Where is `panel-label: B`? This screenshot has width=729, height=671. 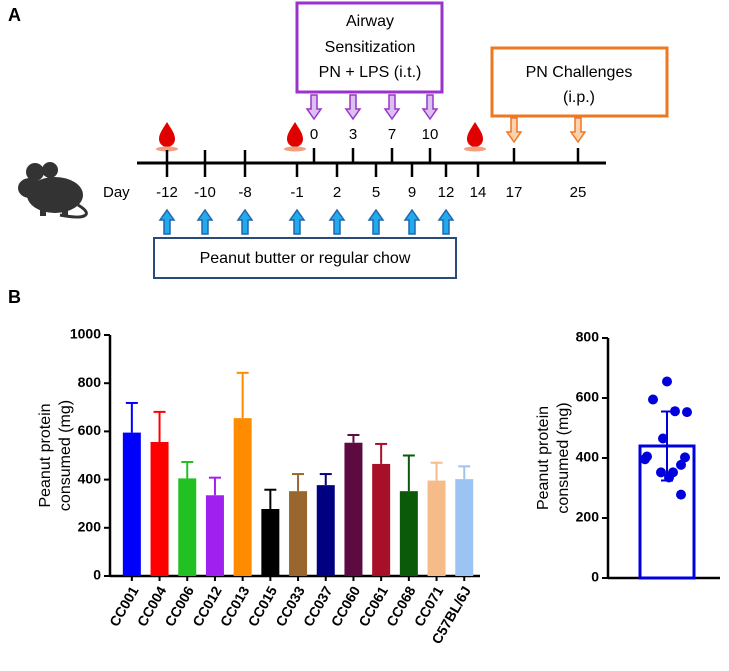
panel-label: B is located at coordinates (14, 297).